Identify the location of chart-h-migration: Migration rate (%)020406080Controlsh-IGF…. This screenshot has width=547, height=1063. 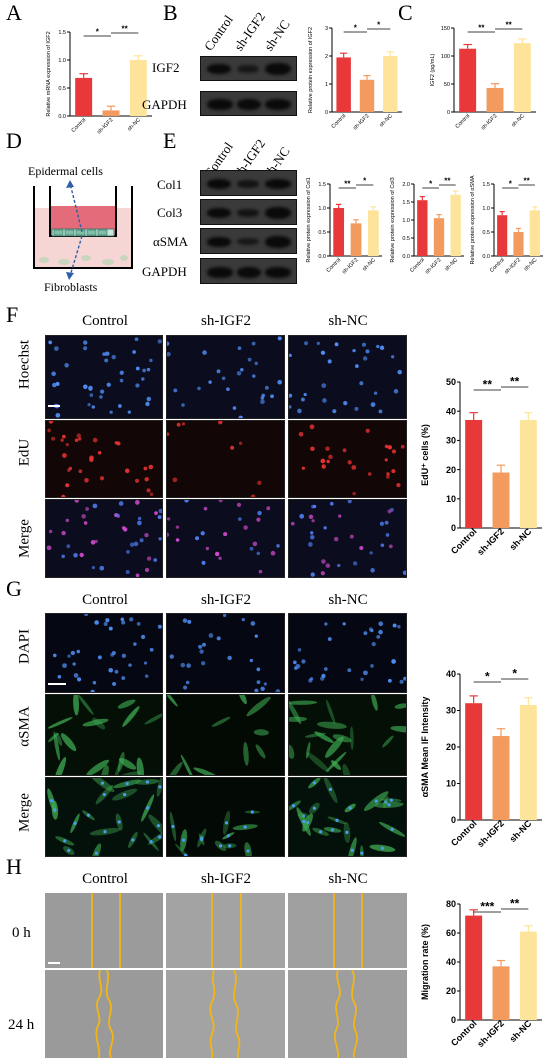
(481, 973).